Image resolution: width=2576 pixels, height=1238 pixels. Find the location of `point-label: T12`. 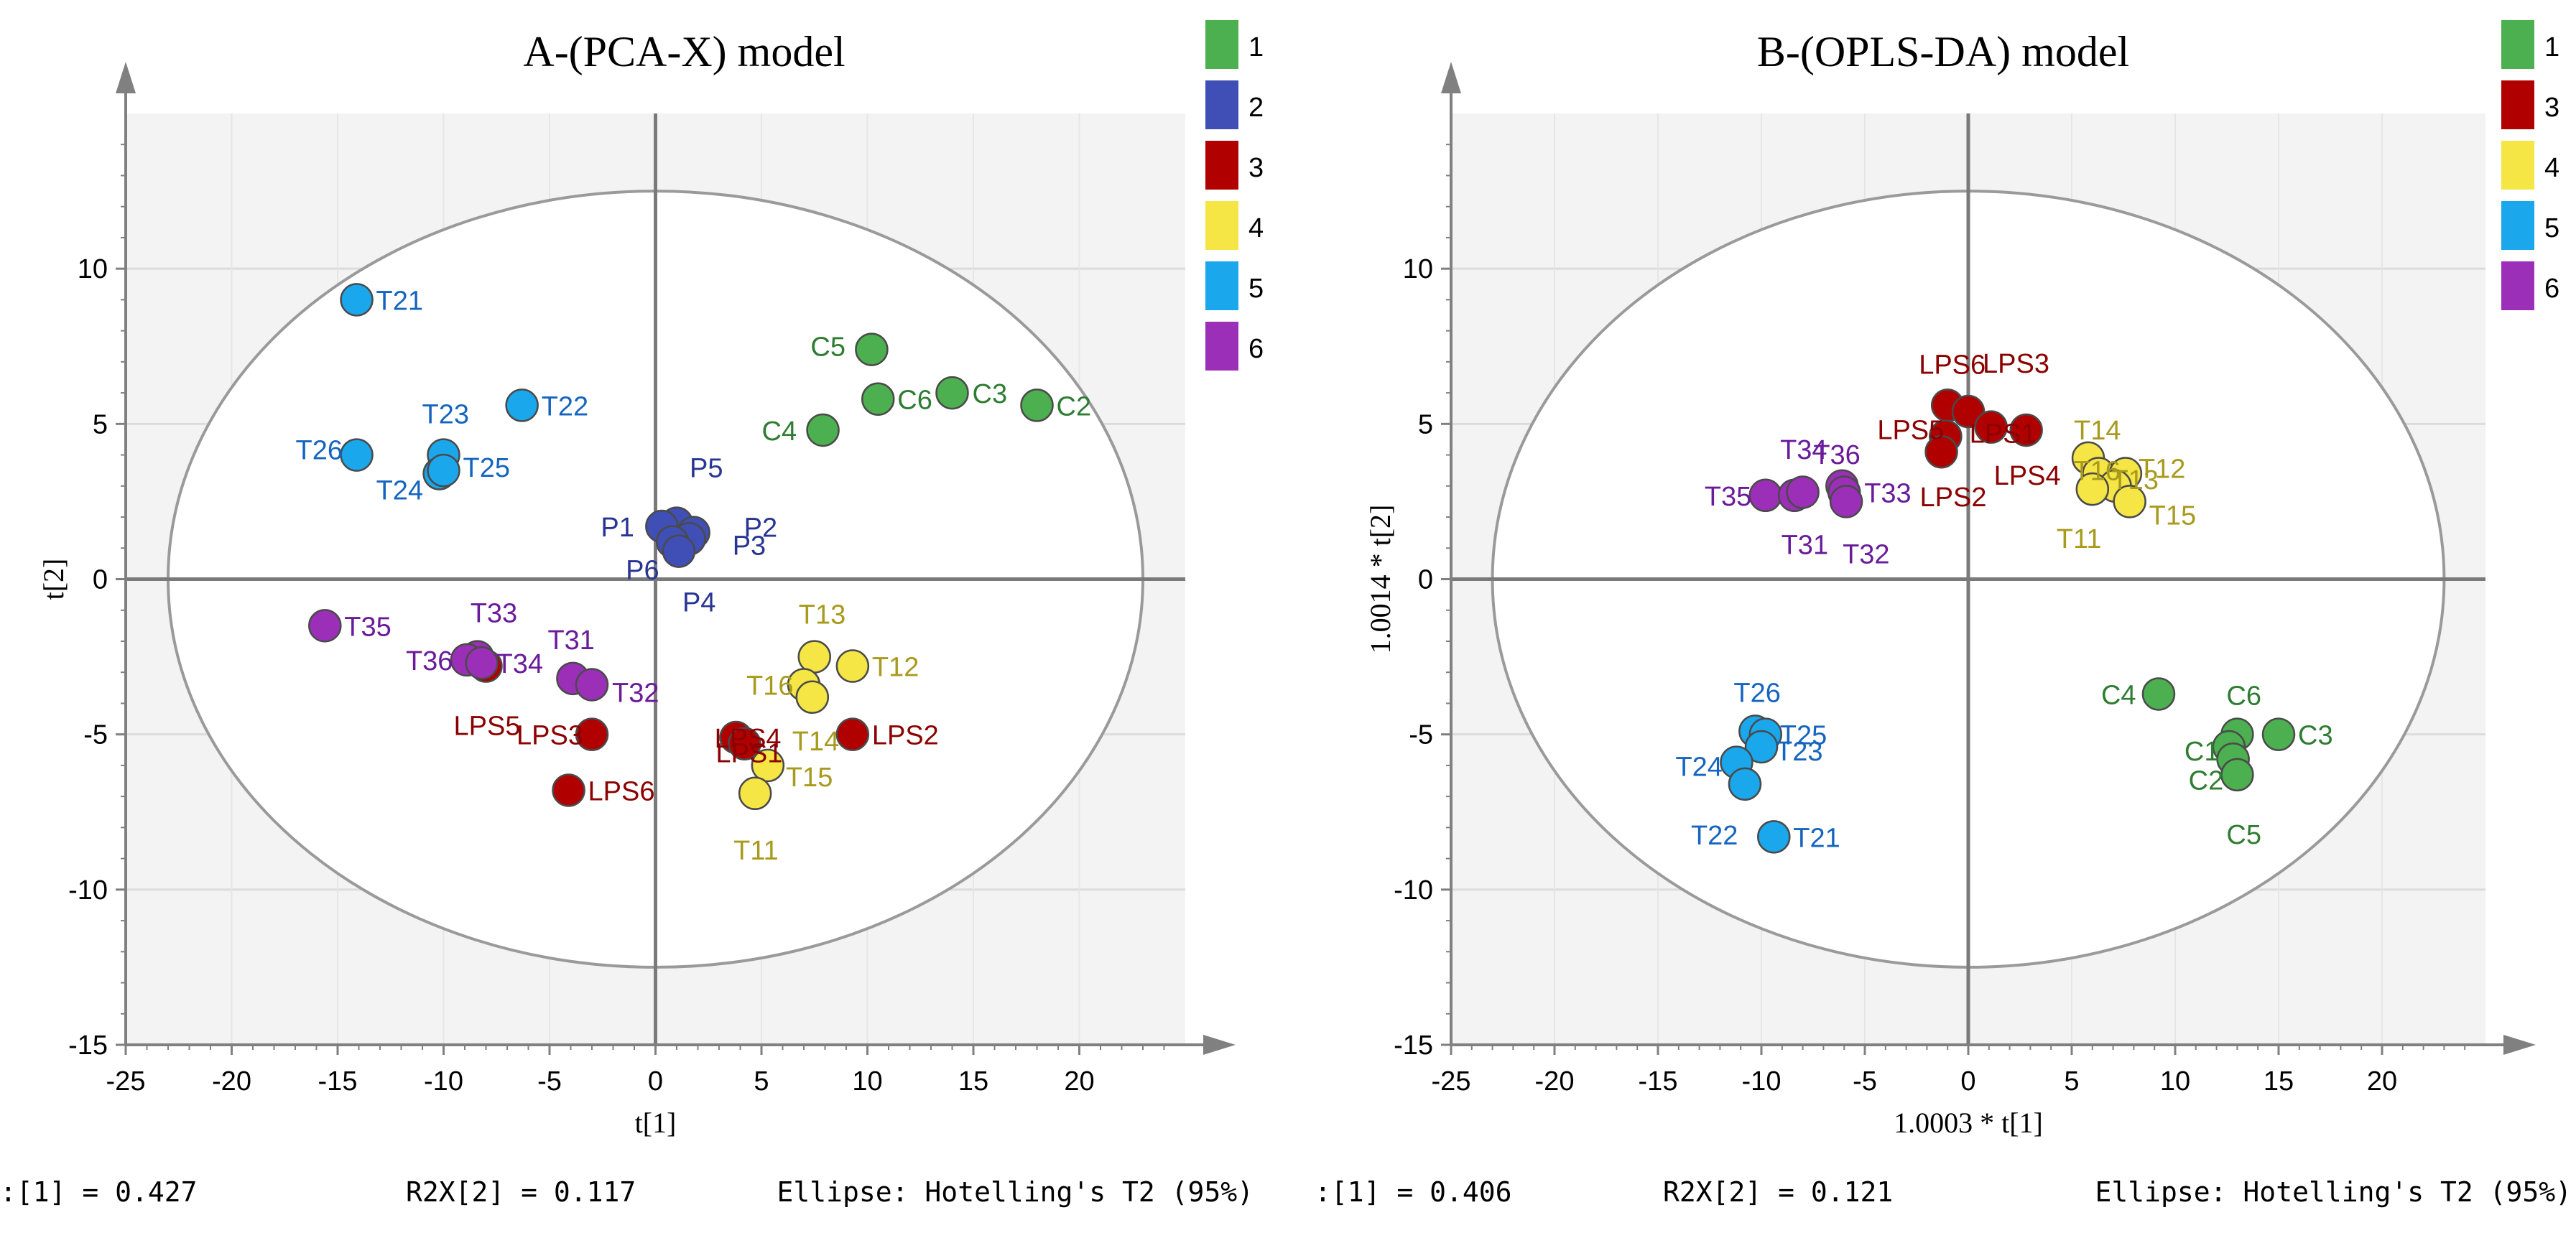

point-label: T12 is located at coordinates (895, 668).